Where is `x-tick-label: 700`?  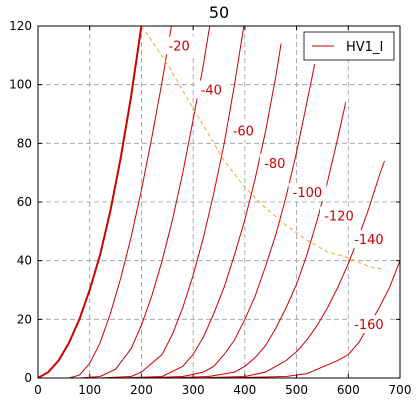 x-tick-label: 700 is located at coordinates (400, 390).